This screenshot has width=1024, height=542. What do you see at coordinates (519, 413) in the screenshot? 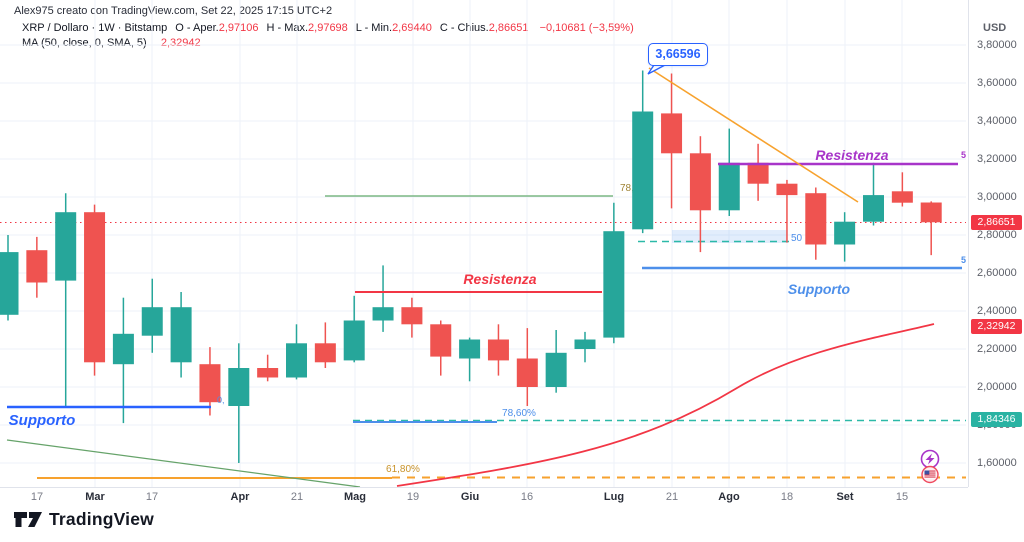
I see `fib-7860-label: 78,60%` at bounding box center [519, 413].